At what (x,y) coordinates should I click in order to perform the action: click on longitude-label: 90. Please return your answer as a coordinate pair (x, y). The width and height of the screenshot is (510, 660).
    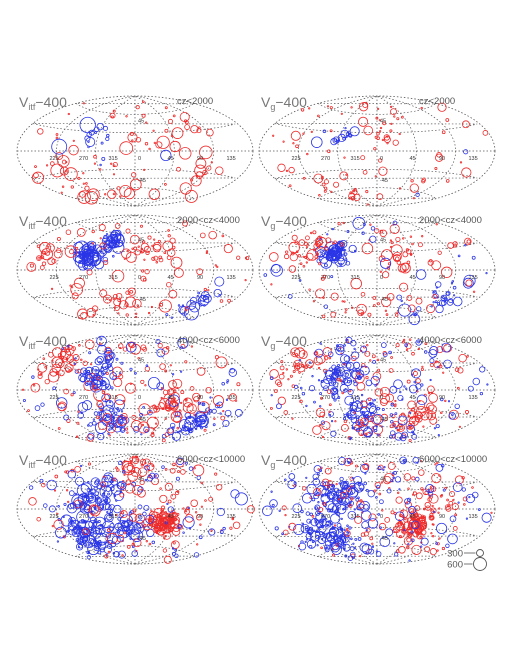
    Looking at the image, I should click on (442, 517).